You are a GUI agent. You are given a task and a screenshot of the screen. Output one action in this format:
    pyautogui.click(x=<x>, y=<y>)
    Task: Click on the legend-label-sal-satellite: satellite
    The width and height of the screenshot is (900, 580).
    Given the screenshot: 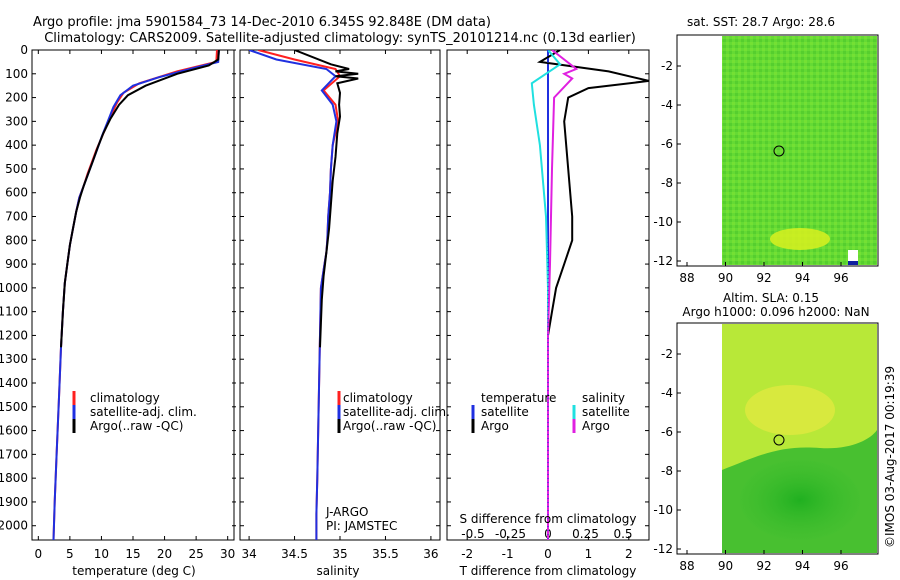 What is the action you would take?
    pyautogui.click(x=606, y=412)
    